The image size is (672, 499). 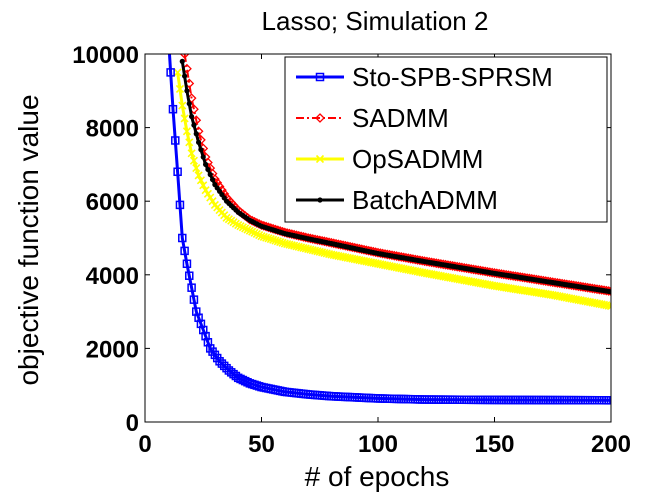 What do you see at coordinates (28, 239) in the screenshot?
I see `y-axis-label: objective function value` at bounding box center [28, 239].